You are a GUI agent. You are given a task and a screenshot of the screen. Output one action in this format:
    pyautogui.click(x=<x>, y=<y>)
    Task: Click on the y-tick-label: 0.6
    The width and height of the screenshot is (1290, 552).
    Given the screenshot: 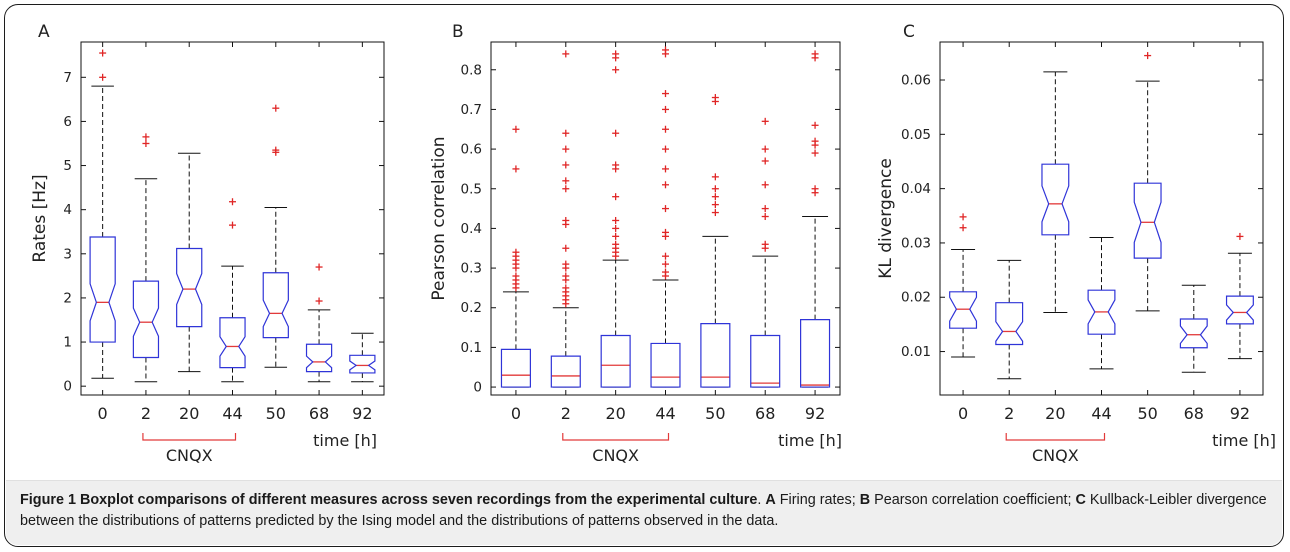 What is the action you would take?
    pyautogui.click(x=471, y=150)
    